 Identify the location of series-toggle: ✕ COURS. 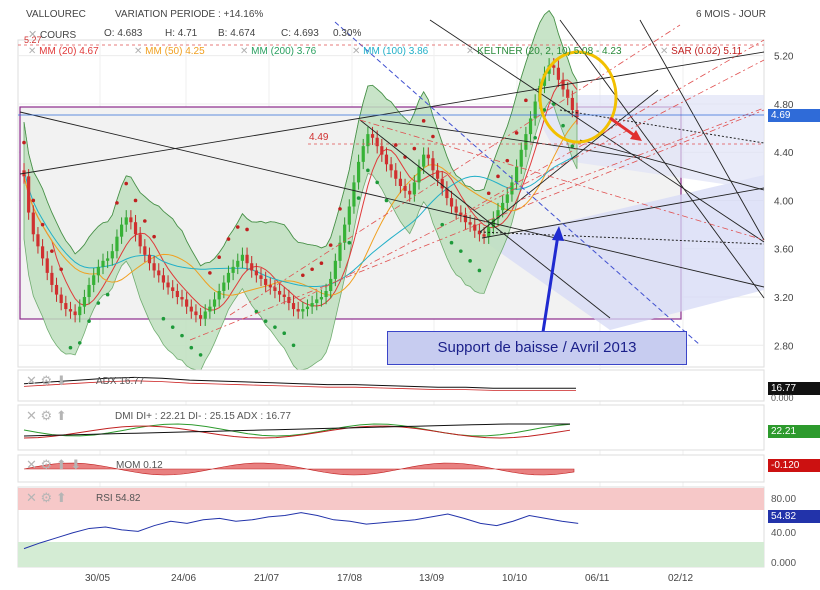
(52, 34).